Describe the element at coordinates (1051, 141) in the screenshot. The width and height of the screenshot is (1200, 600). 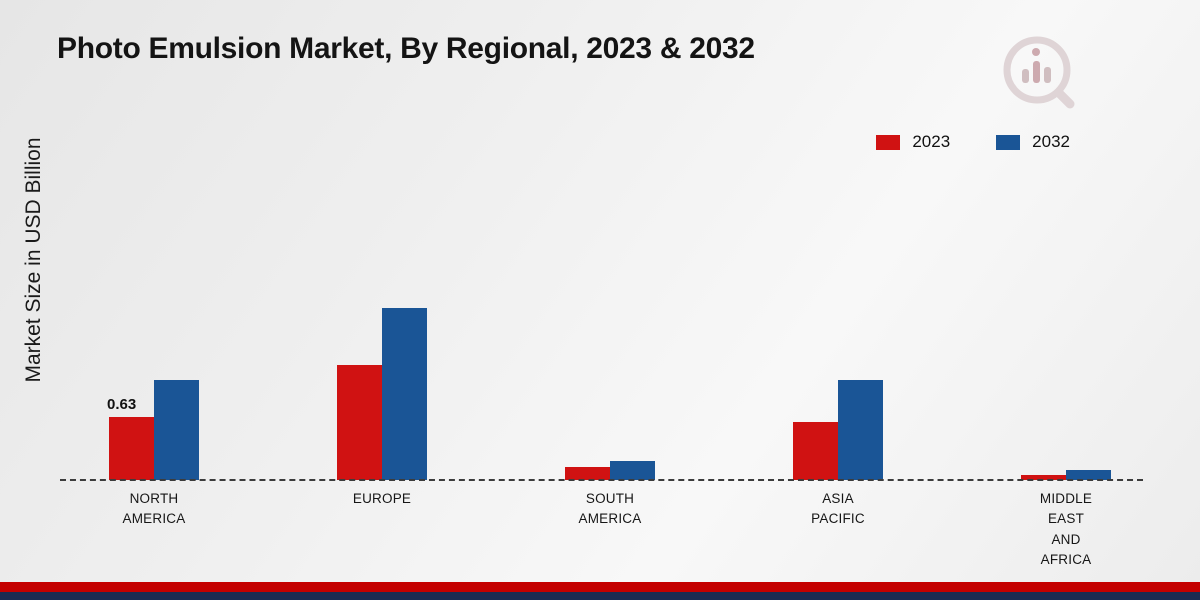
I see `legend-label-2032: 2032` at that location.